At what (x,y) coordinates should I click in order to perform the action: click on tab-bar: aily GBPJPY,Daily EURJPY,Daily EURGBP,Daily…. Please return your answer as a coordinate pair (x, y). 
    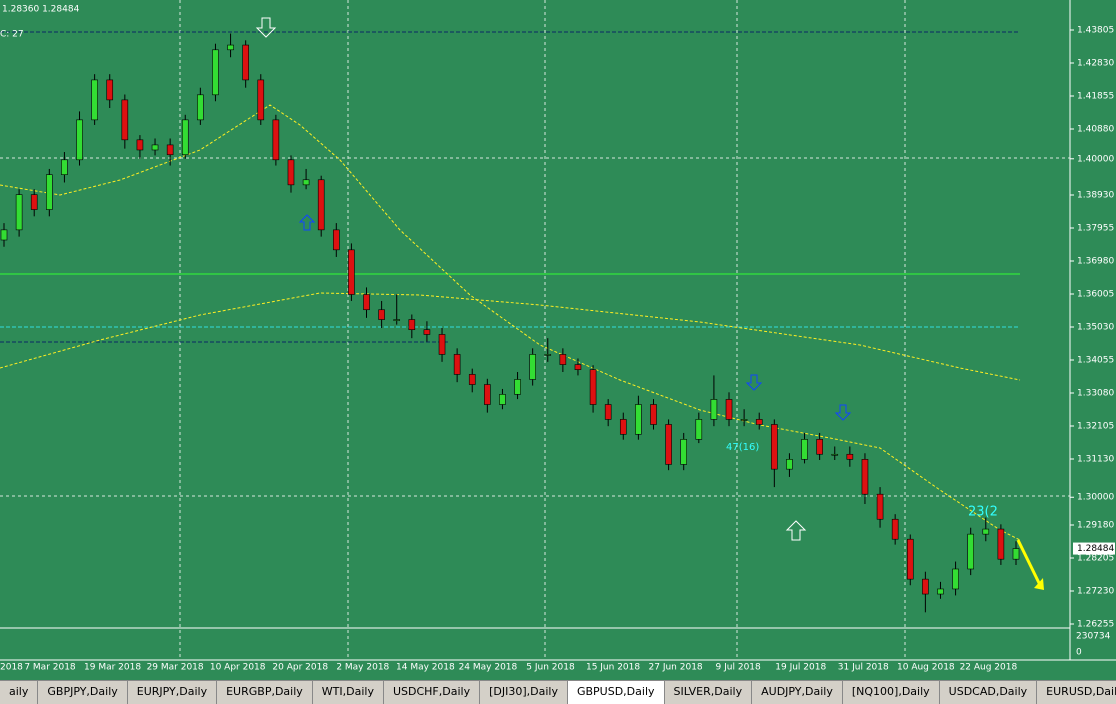
    Looking at the image, I should click on (558, 692).